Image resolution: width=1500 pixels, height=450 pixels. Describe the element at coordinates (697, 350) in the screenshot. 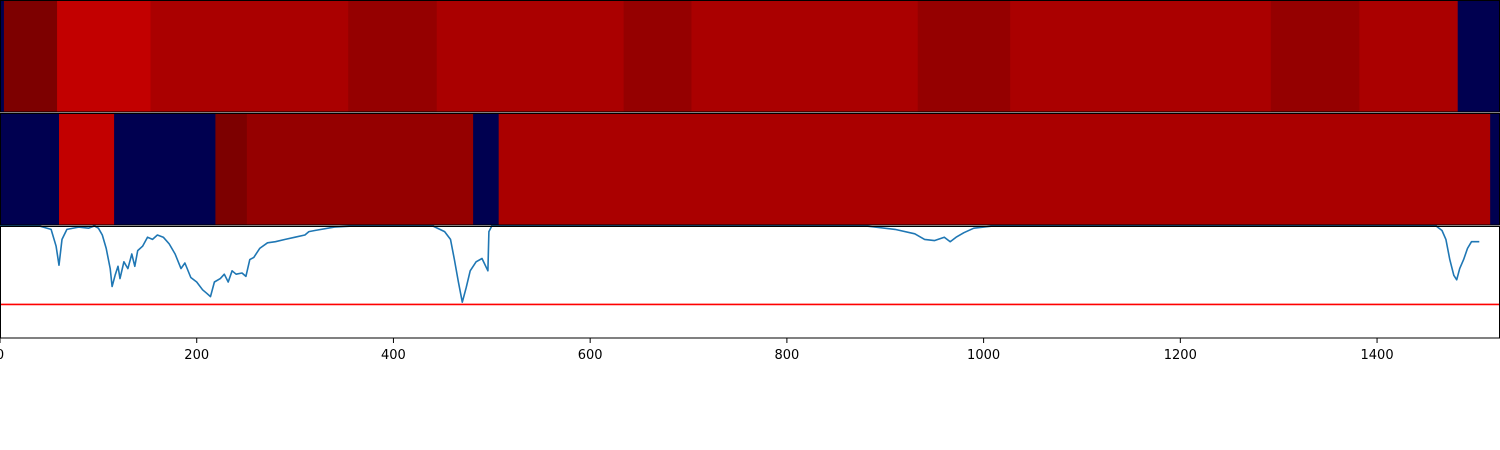

I see `x-axis: 0 200 400 600 800 1000 1200 1400` at that location.